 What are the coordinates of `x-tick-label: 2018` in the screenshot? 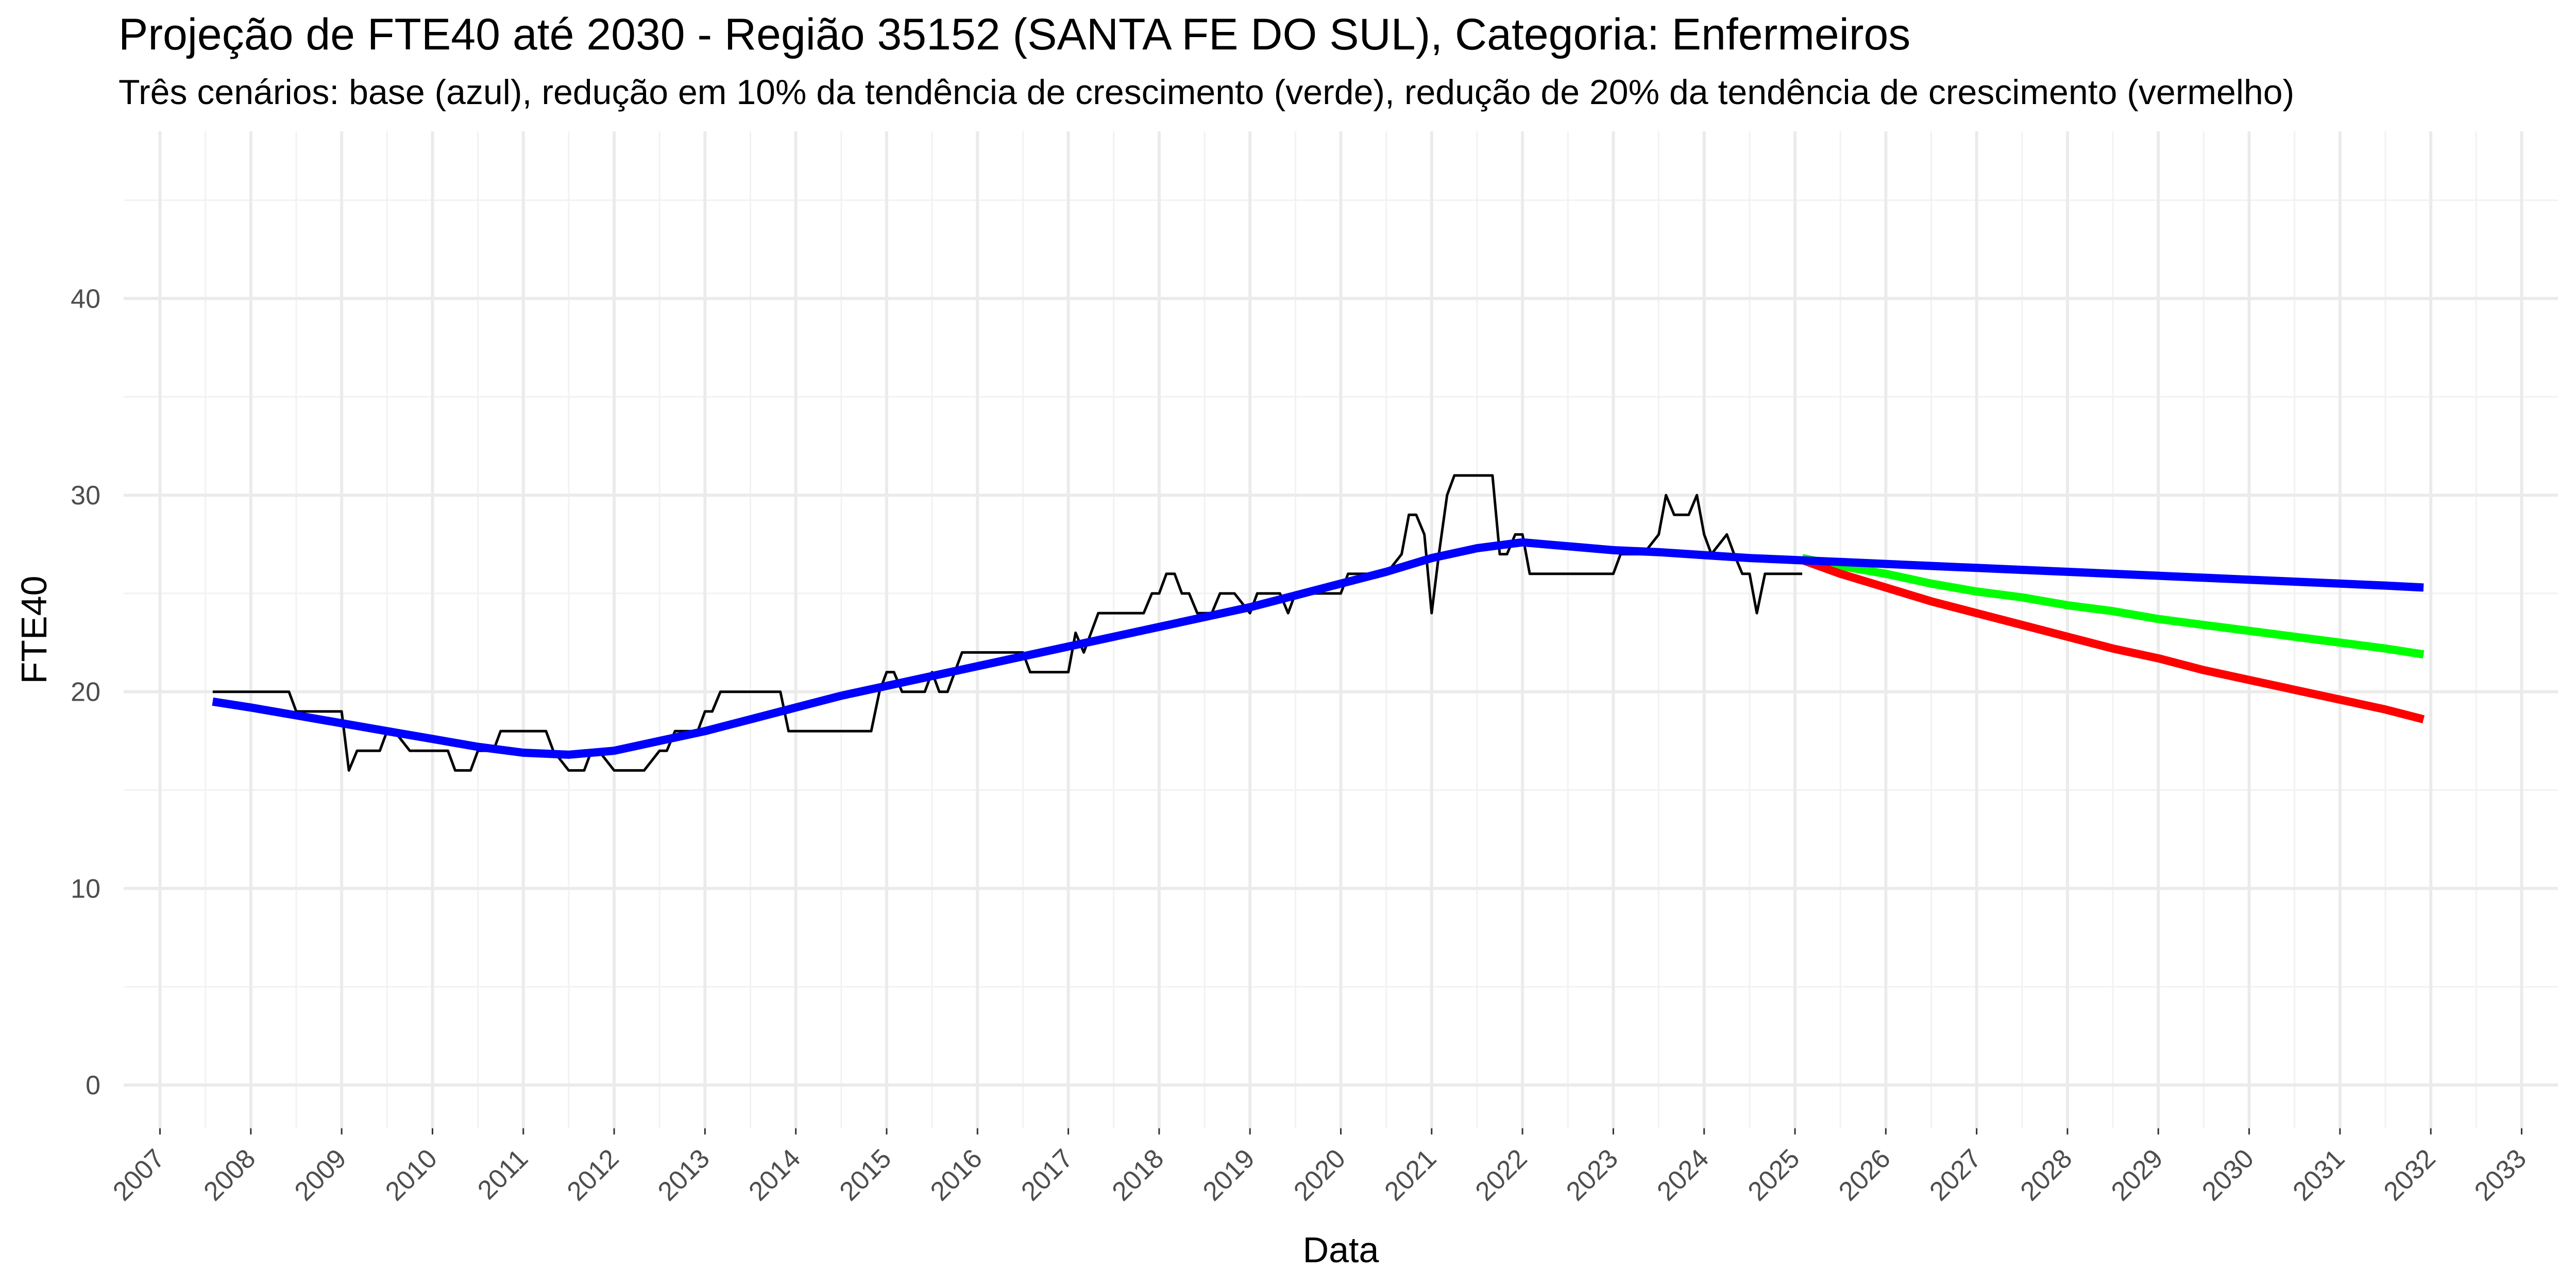 It's located at (1138, 1175).